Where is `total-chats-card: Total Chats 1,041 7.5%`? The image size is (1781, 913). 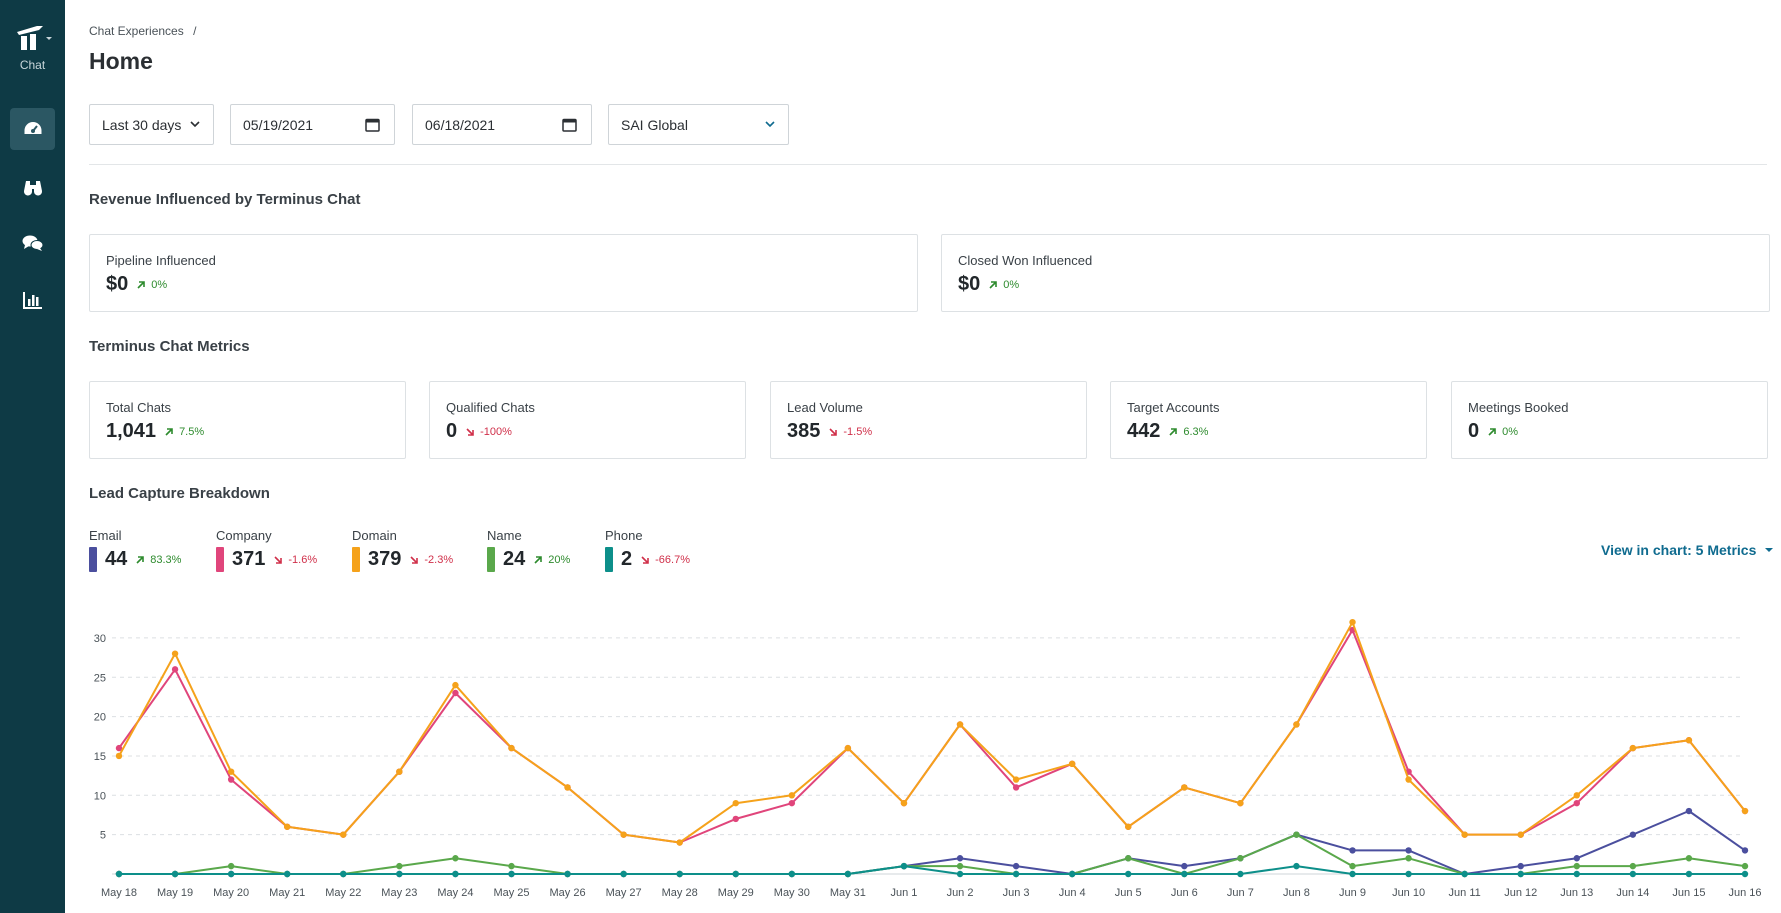
total-chats-card: Total Chats 1,041 7.5% is located at coordinates (247, 420).